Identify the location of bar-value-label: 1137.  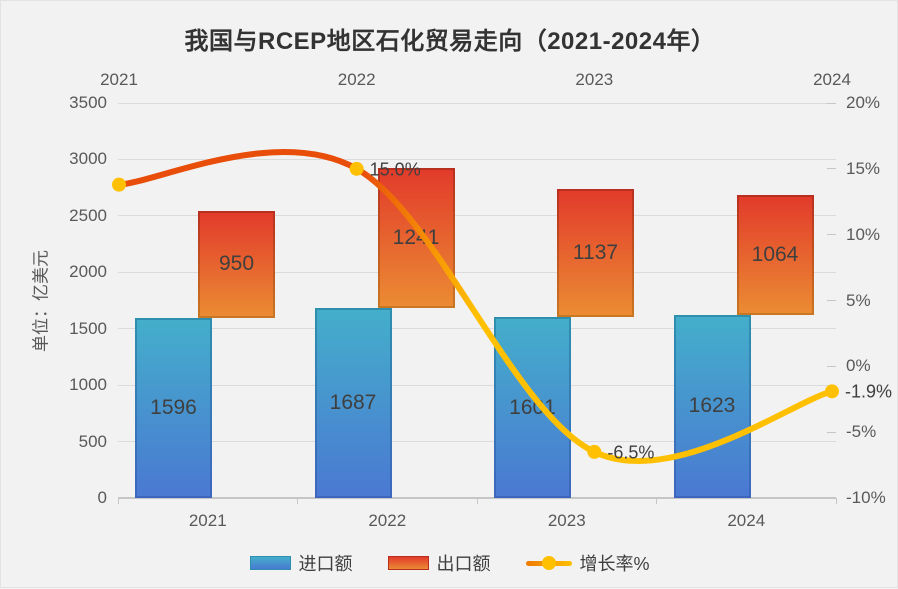
(595, 253).